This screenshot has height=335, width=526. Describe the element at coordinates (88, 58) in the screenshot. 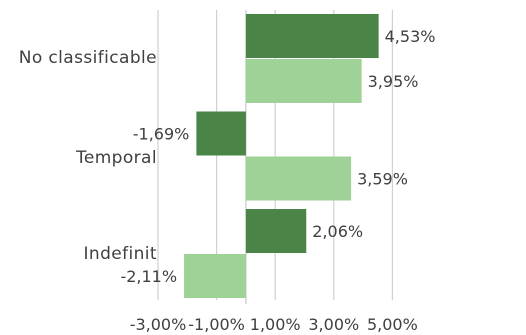

I see `category-label-0: No classificable` at that location.